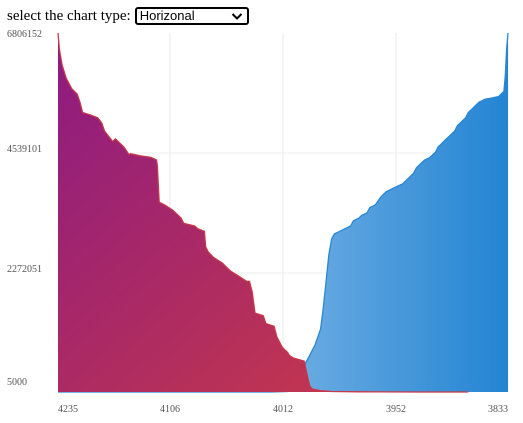 The height and width of the screenshot is (423, 523). Describe the element at coordinates (24, 149) in the screenshot. I see `y-tick-label: 4539101` at that location.